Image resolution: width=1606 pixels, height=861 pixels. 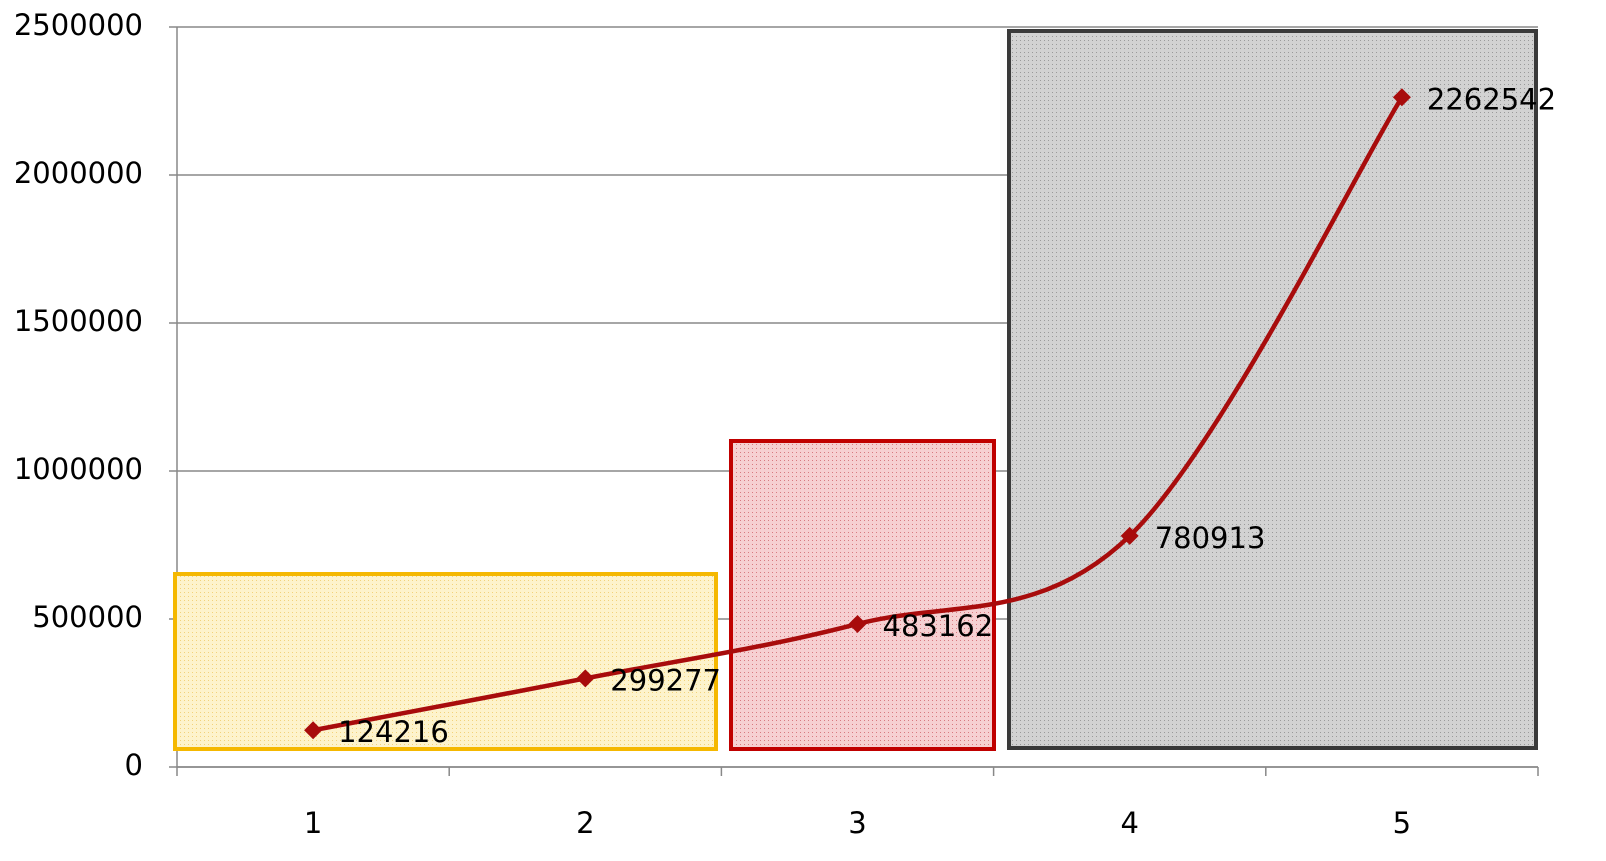 What do you see at coordinates (1491, 99) in the screenshot?
I see `data-label: 2262542` at bounding box center [1491, 99].